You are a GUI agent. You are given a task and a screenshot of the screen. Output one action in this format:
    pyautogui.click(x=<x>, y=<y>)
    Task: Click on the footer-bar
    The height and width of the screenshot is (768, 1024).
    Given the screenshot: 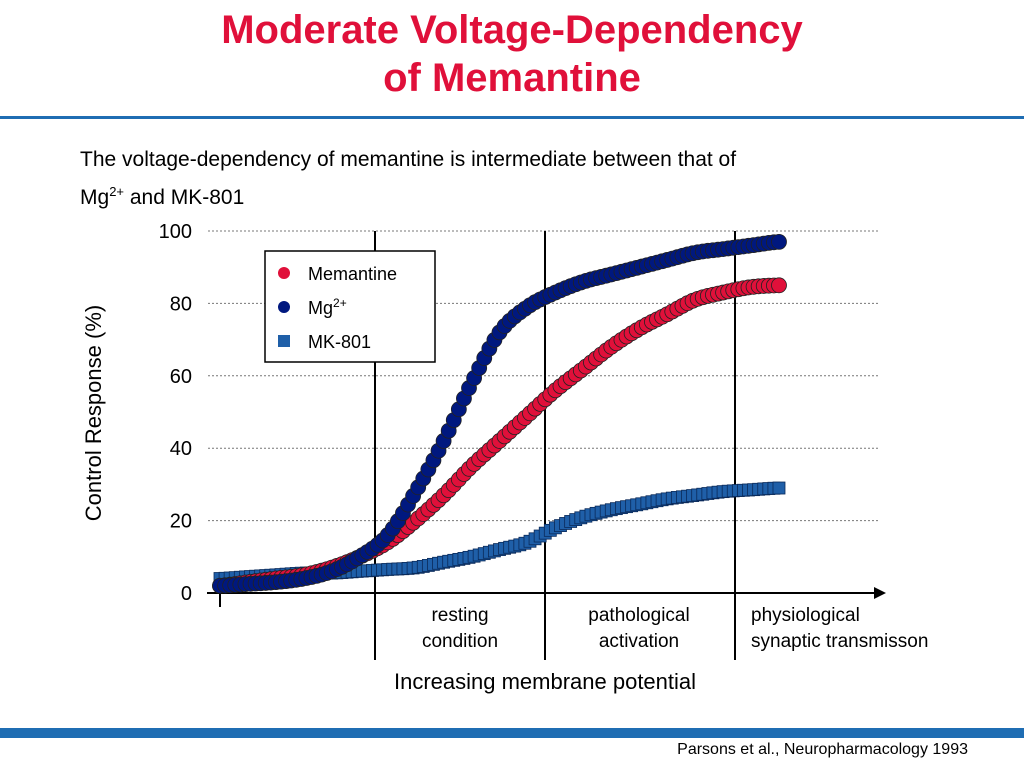 What is the action you would take?
    pyautogui.click(x=512, y=733)
    